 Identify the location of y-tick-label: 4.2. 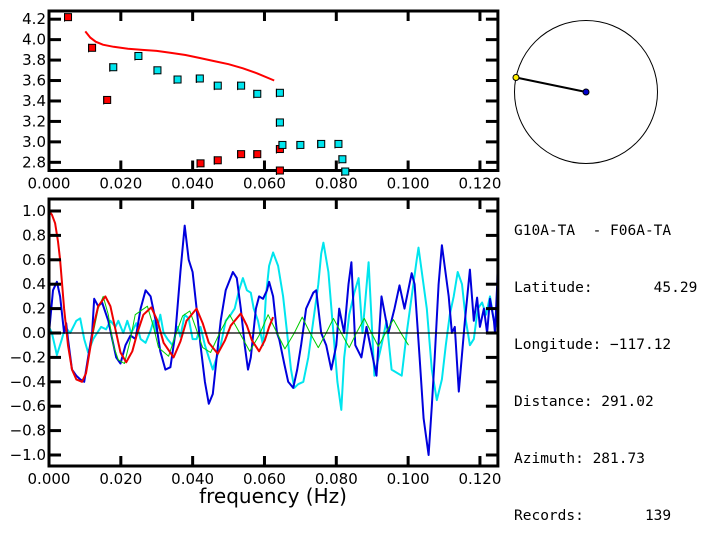
(34, 19).